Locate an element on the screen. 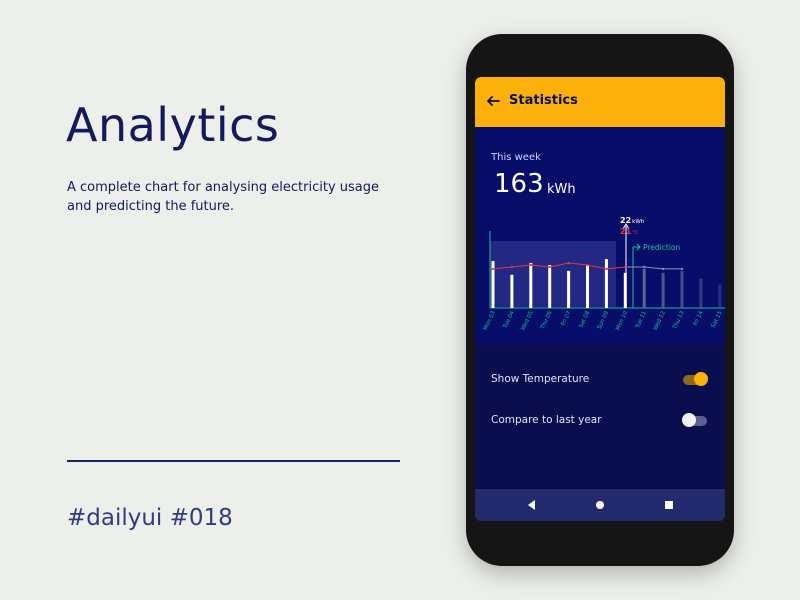  x-tick-label: Mon 10 is located at coordinates (622, 320).